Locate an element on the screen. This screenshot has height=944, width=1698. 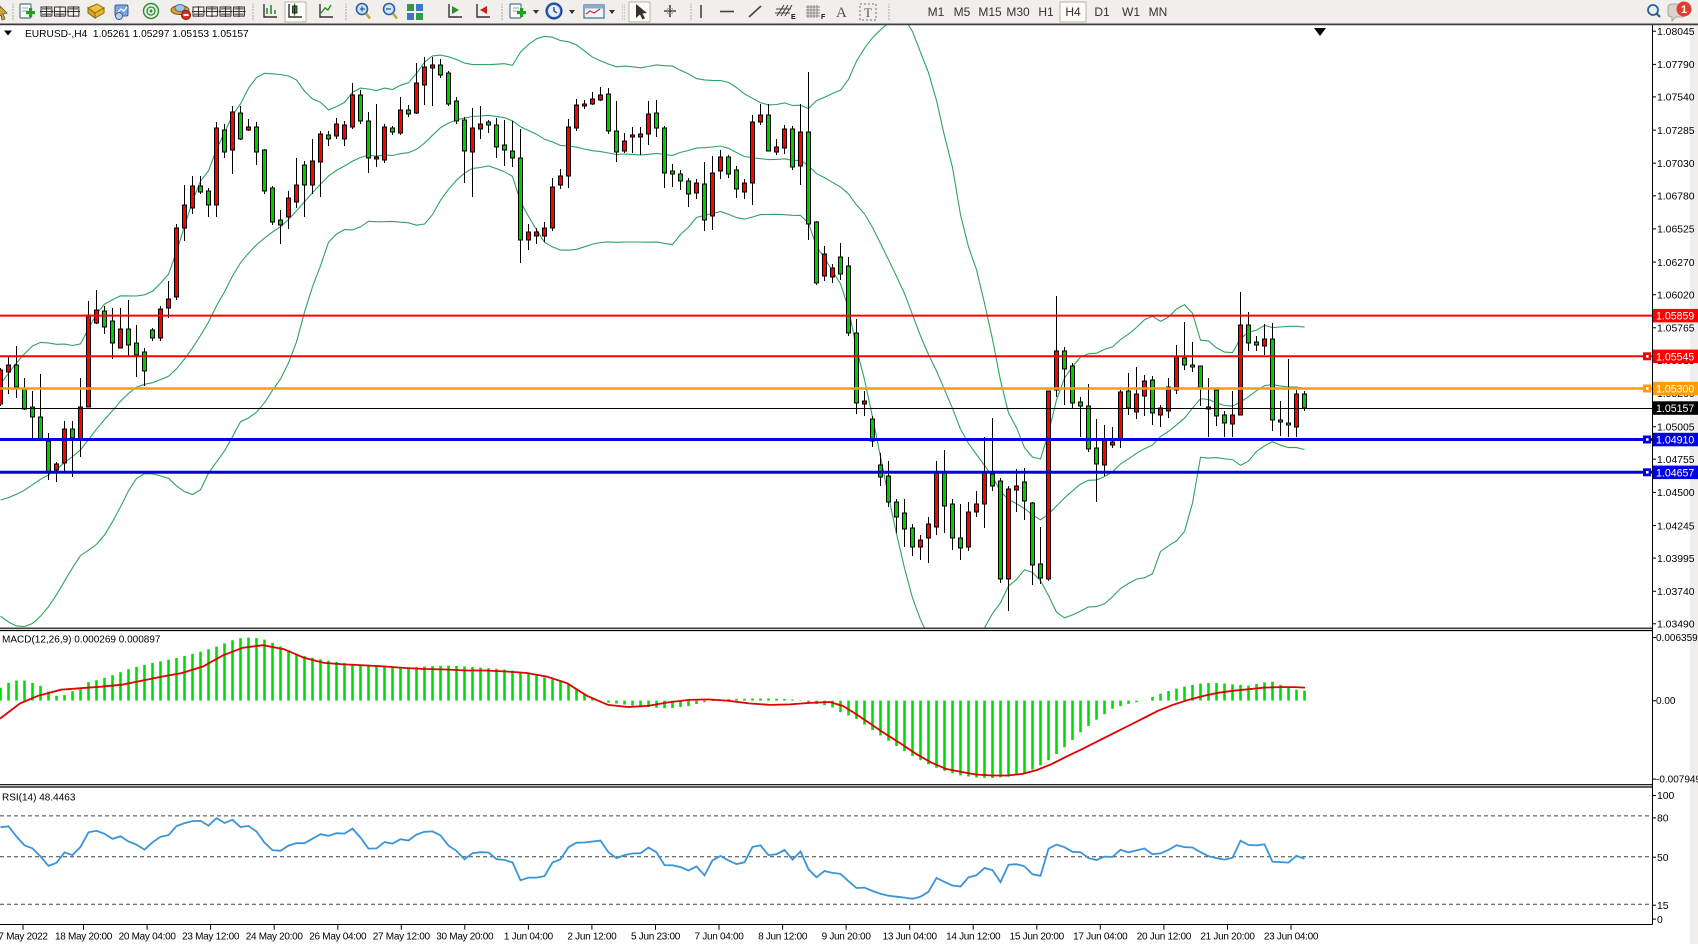
svg-text: 20 Jun 12:00 is located at coordinates (1164, 937).